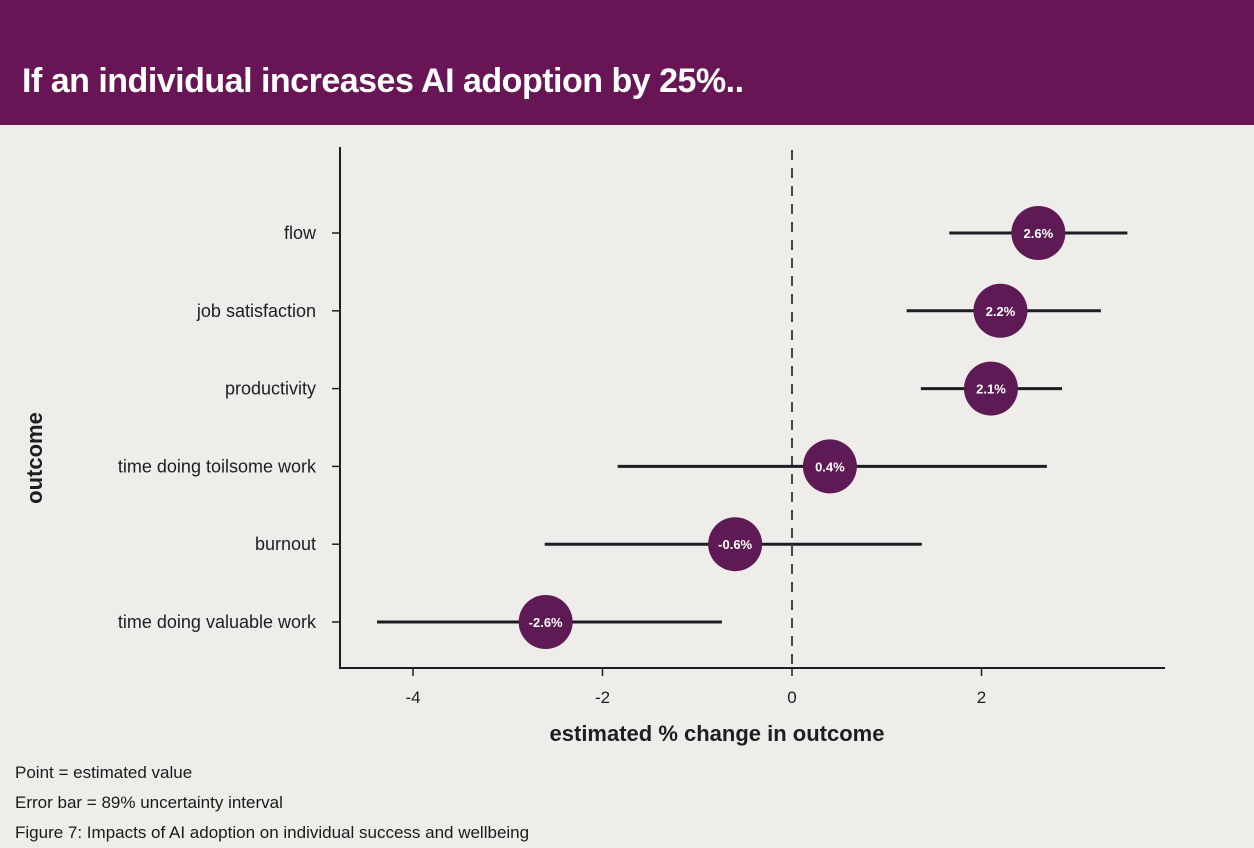 This screenshot has height=848, width=1254. What do you see at coordinates (791, 697) in the screenshot?
I see `x-tick-label: 0` at bounding box center [791, 697].